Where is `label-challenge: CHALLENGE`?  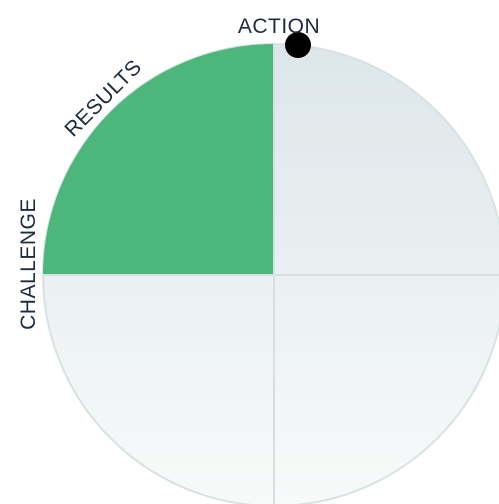 label-challenge: CHALLENGE is located at coordinates (28, 264).